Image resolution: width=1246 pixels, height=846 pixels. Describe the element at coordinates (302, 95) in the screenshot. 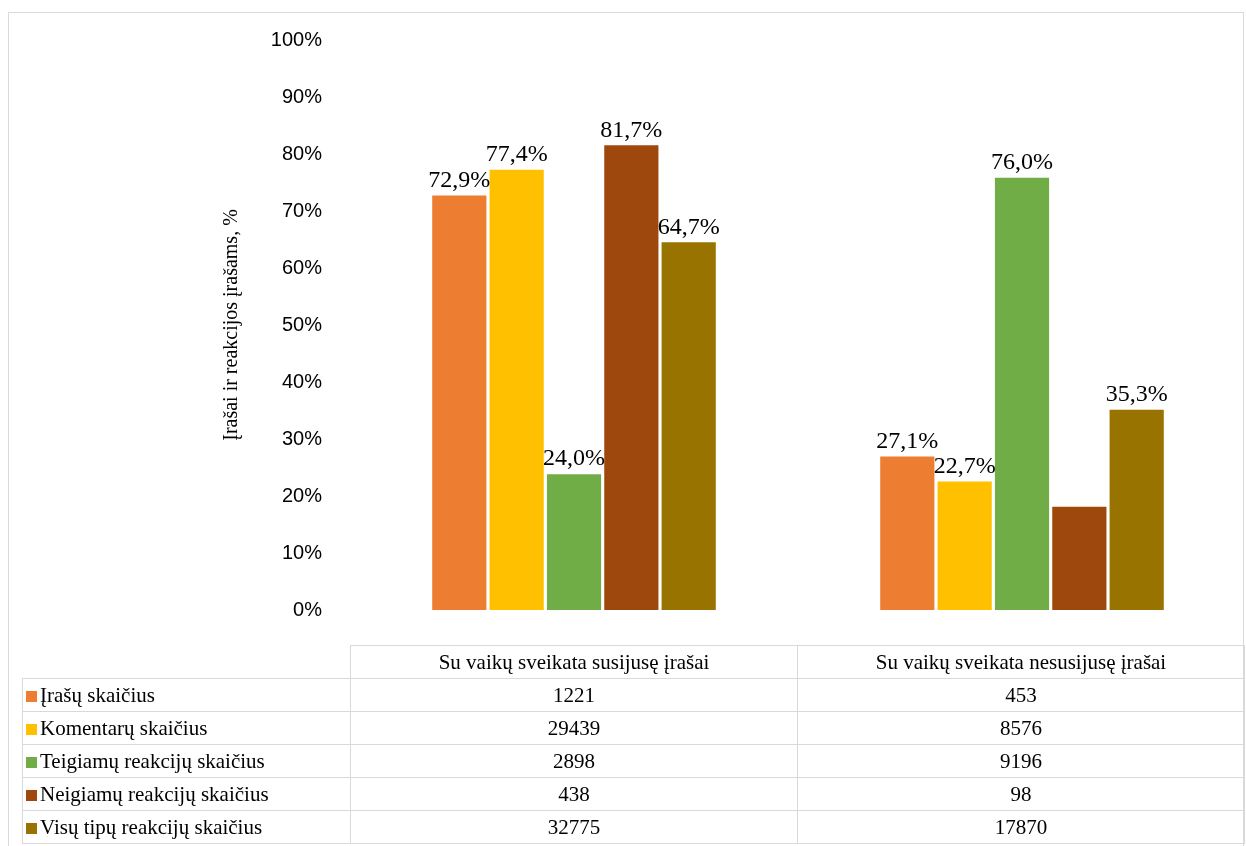

I see `y-tick-label: 90%` at that location.